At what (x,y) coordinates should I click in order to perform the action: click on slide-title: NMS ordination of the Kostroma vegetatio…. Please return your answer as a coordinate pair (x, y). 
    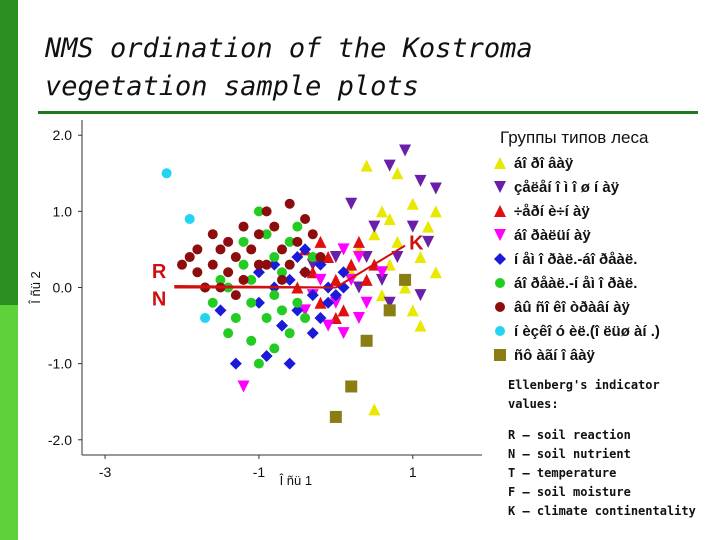
    Looking at the image, I should click on (289, 67).